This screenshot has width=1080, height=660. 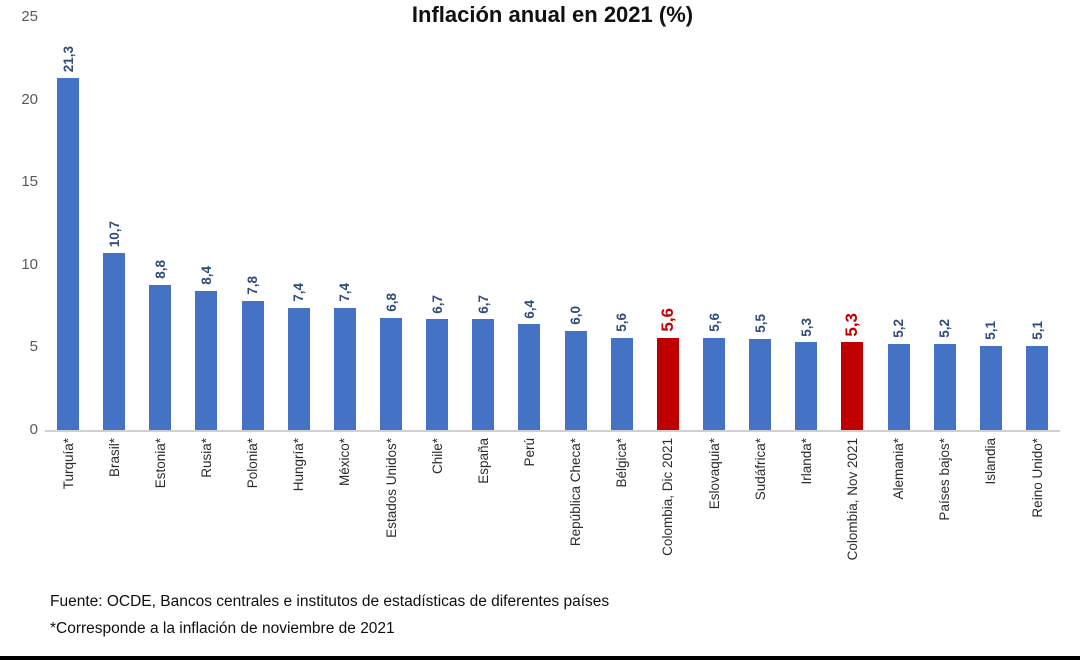 What do you see at coordinates (529, 513) in the screenshot?
I see `category-cell: Perú` at bounding box center [529, 513].